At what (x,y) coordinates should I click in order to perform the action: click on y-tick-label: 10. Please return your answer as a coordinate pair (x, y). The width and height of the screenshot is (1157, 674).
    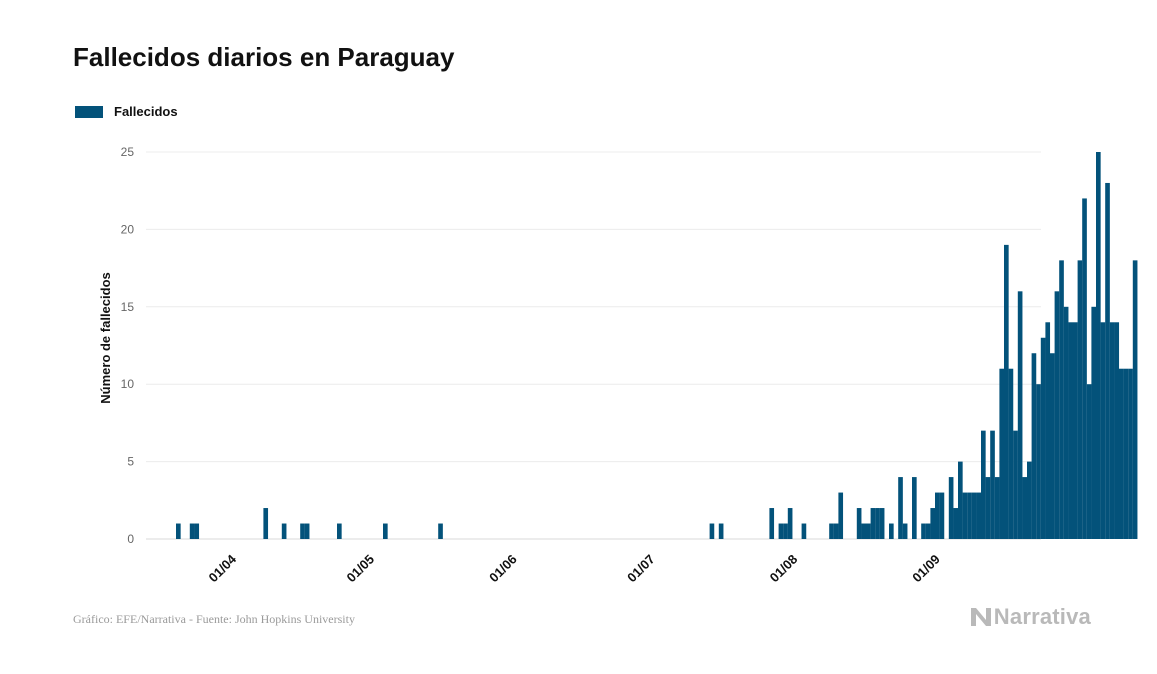
    Looking at the image, I should click on (128, 384).